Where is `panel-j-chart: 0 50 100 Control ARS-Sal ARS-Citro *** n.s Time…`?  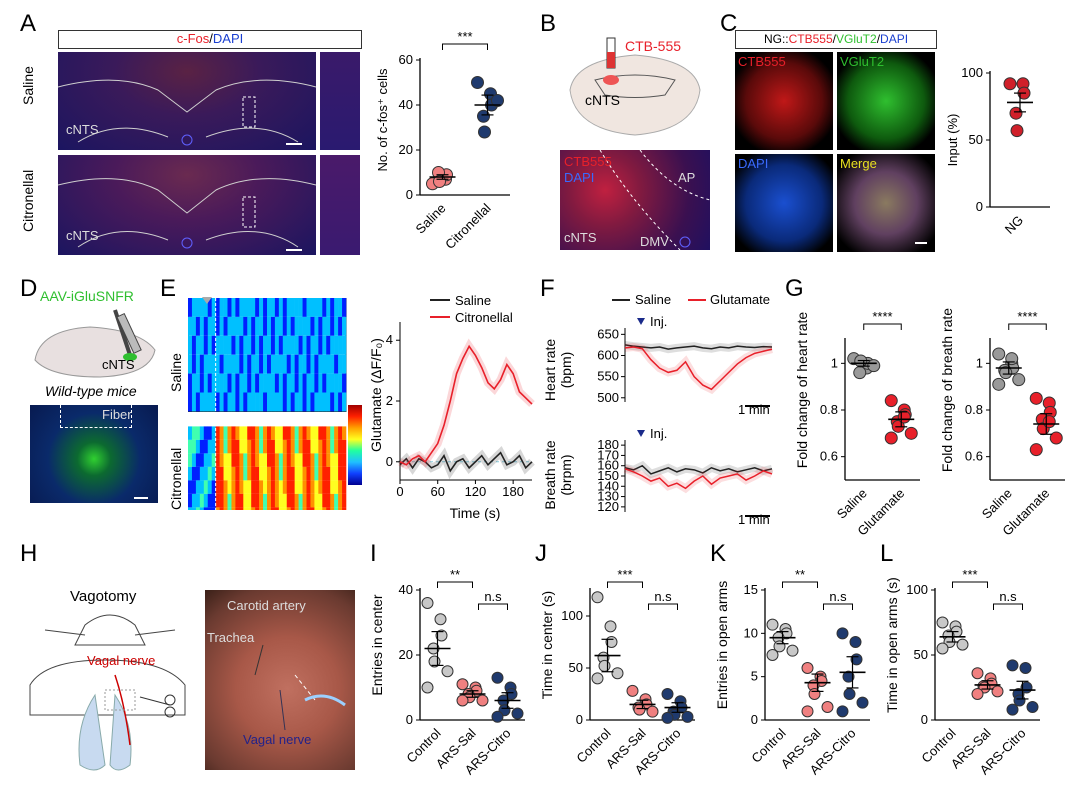
panel-j-chart: 0 50 100 Control ARS-Sal ARS-Citro *** n.s Time… is located at coordinates (622, 671).